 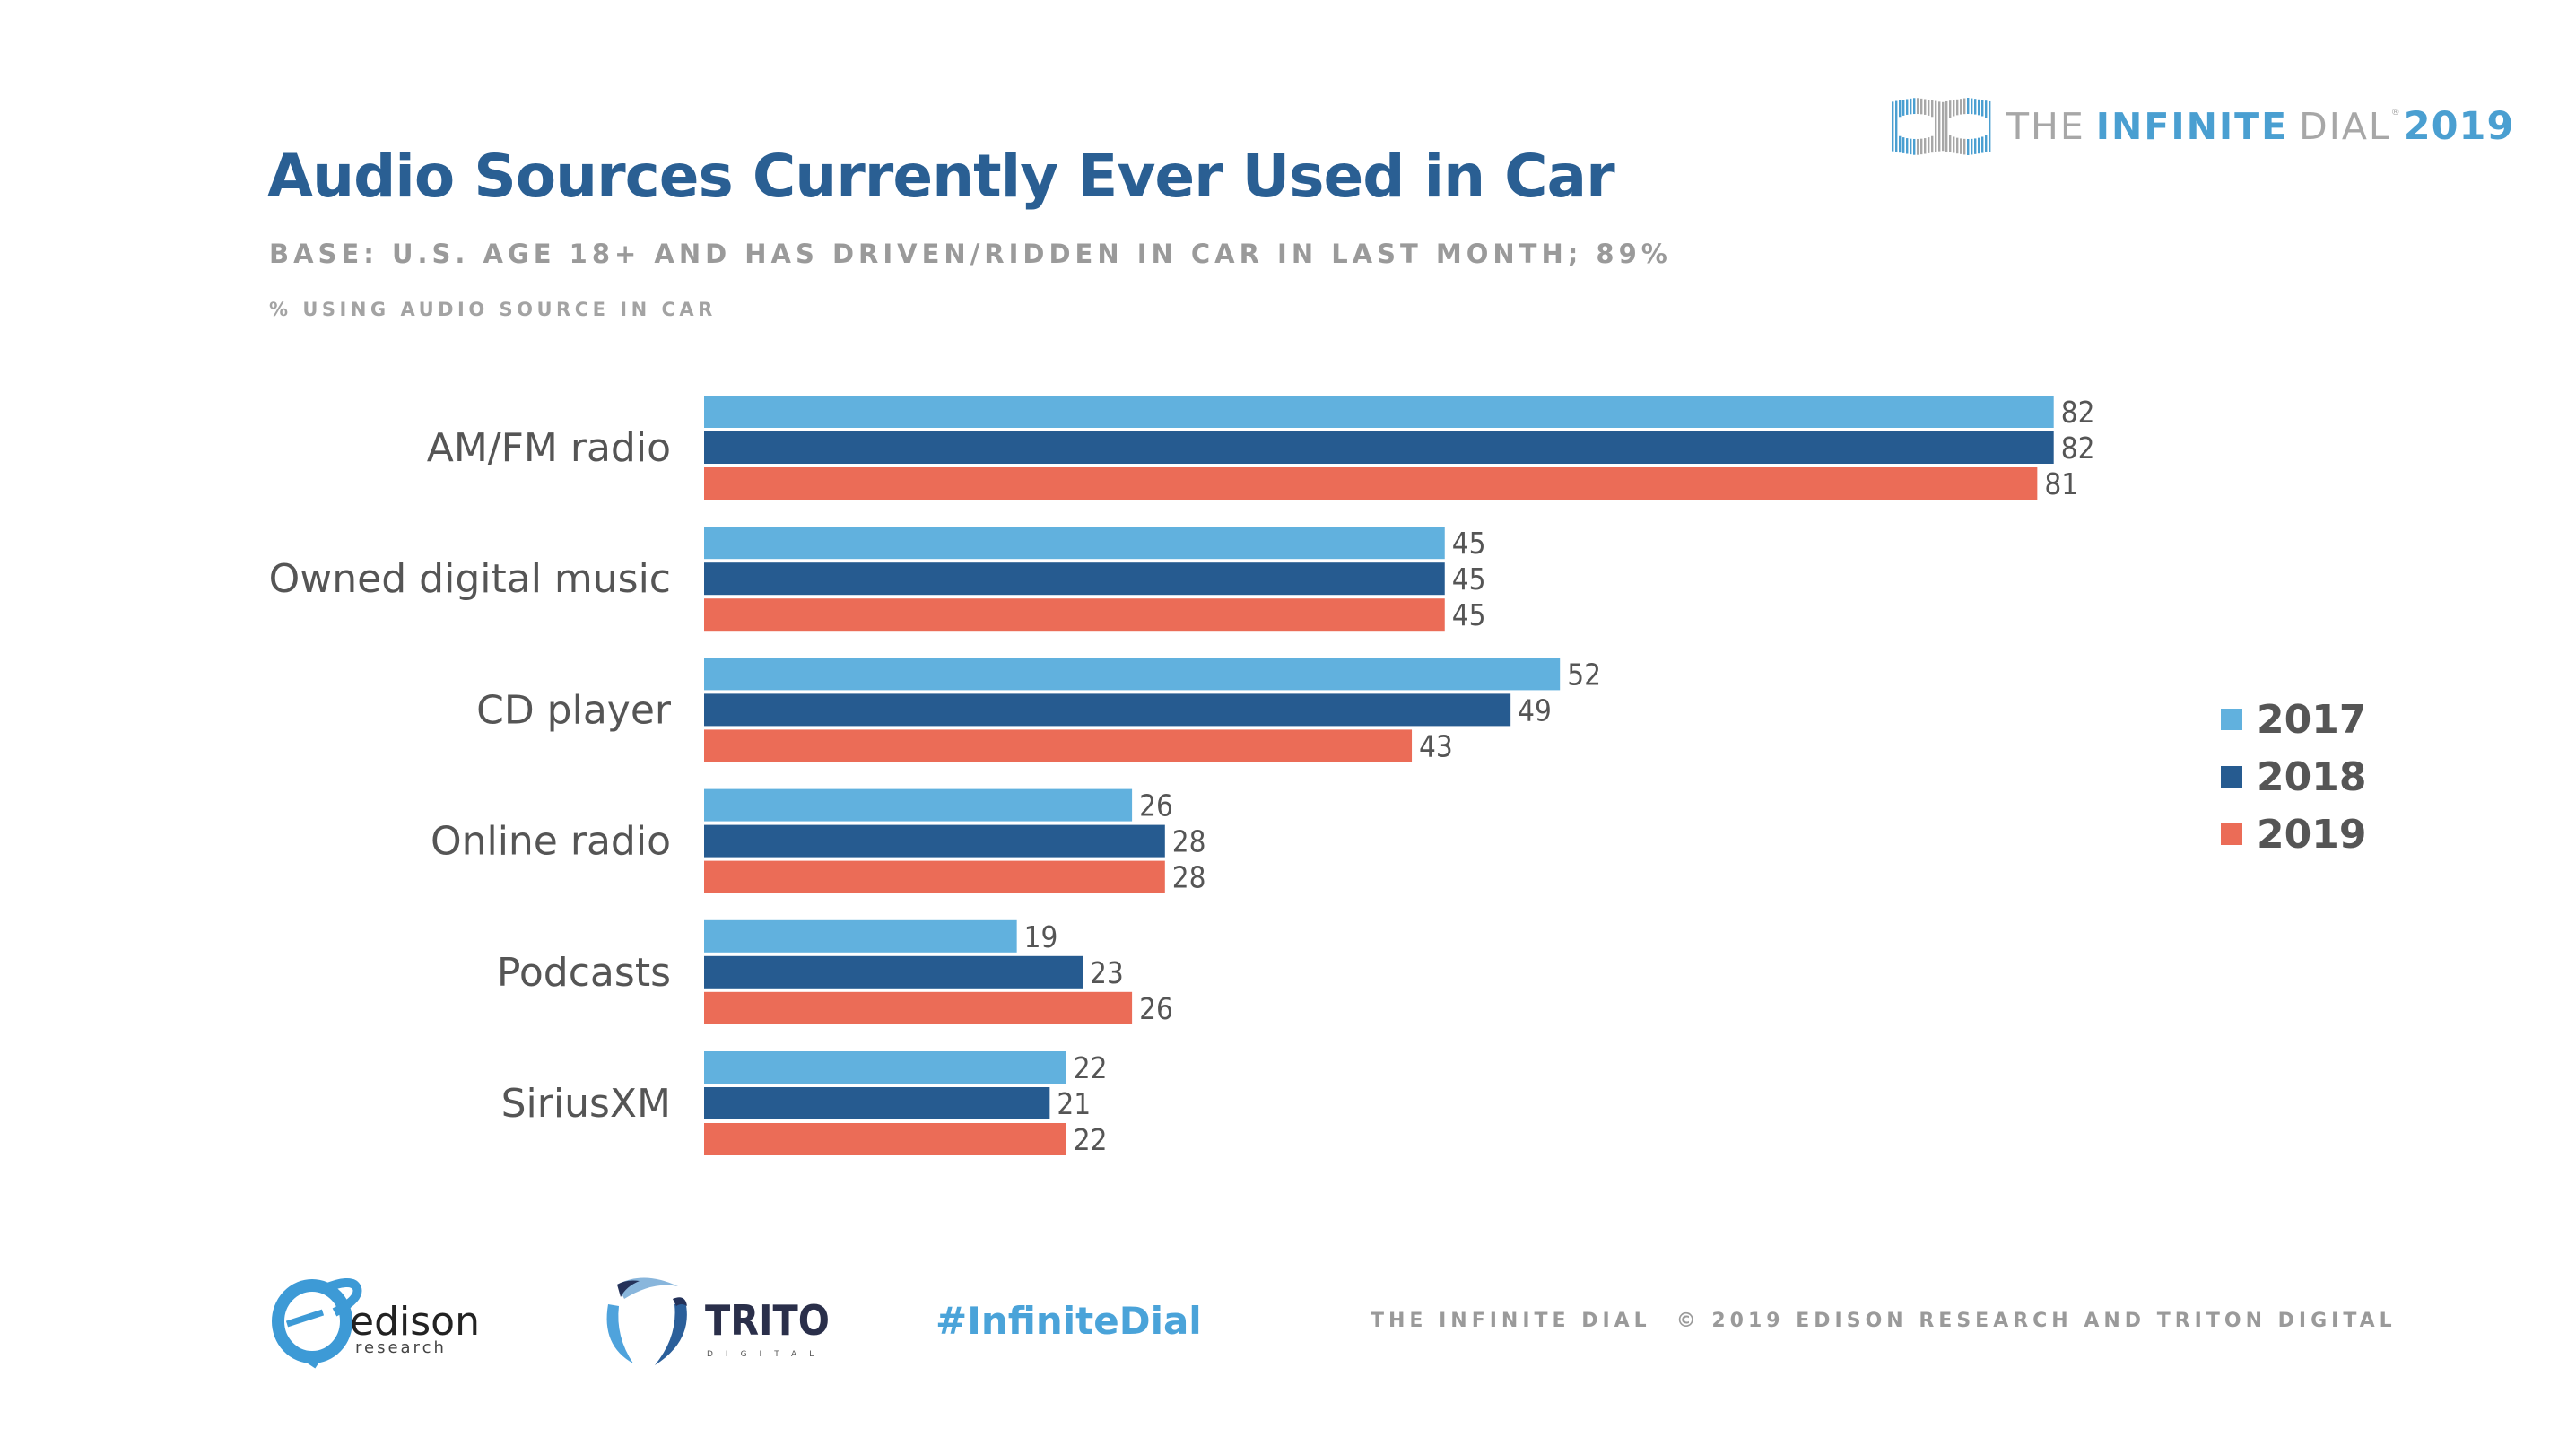 What do you see at coordinates (1107, 973) in the screenshot?
I see `data-label: 23` at bounding box center [1107, 973].